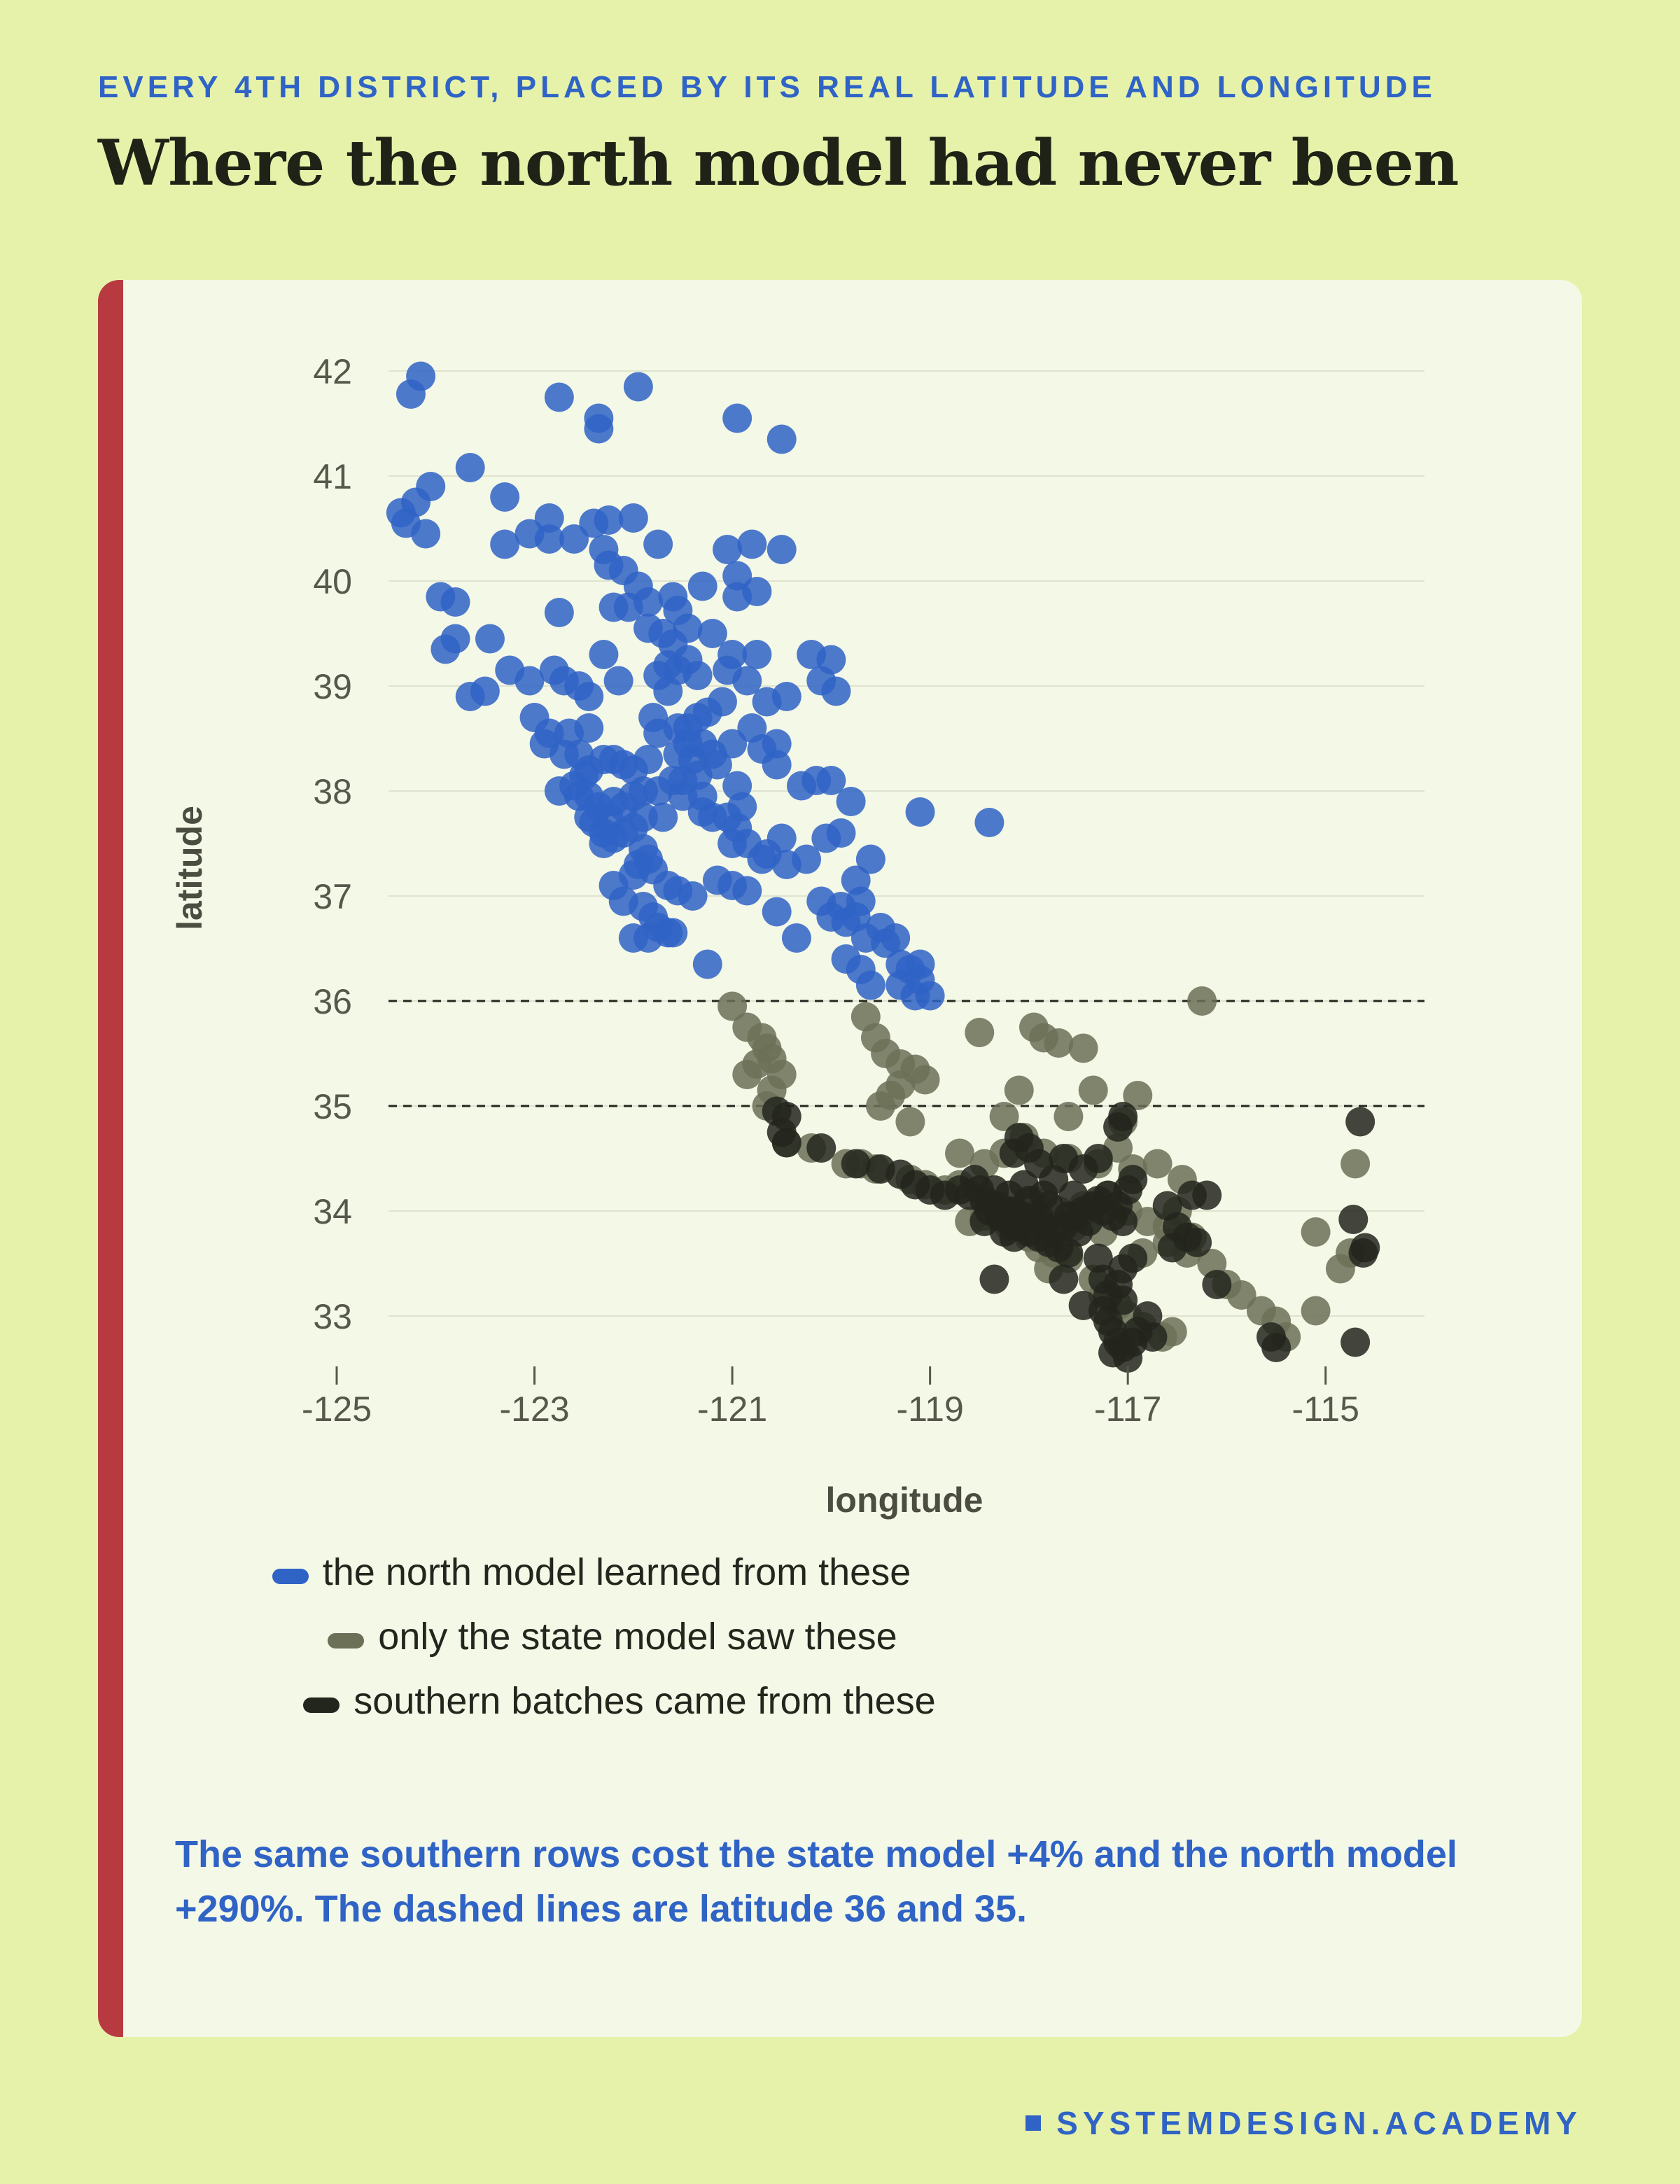  Describe the element at coordinates (332, 1316) in the screenshot. I see `y-tick-label: 33` at that location.